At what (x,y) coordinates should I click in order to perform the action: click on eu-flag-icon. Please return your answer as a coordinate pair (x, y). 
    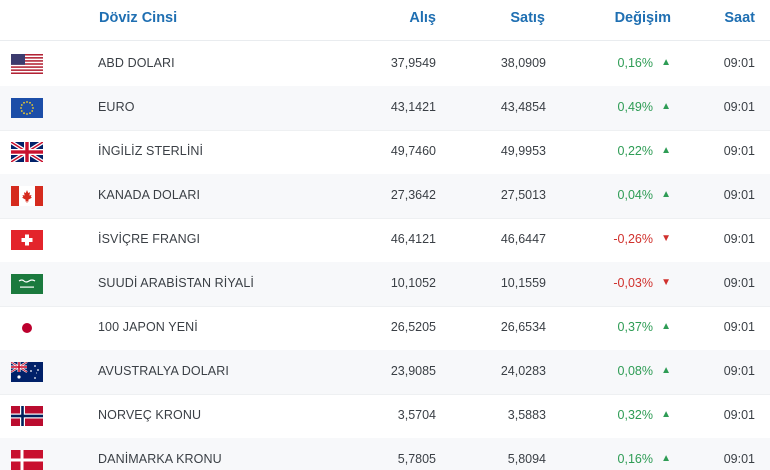
    Looking at the image, I should click on (27, 108).